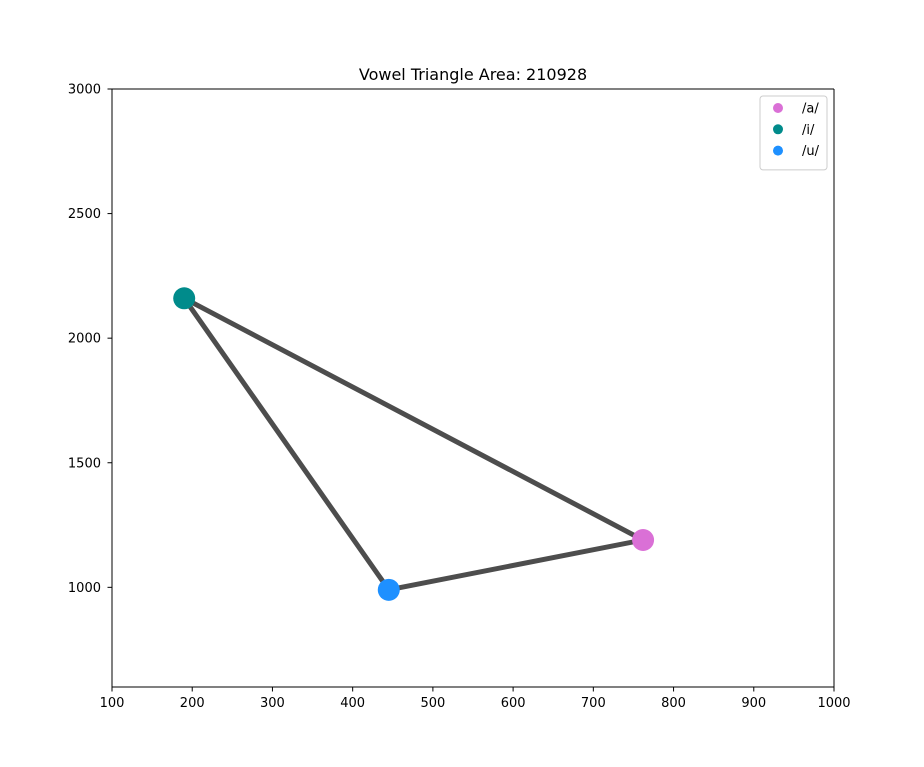 This screenshot has height=767, width=924. Describe the element at coordinates (84, 588) in the screenshot. I see `y-tick-label: 1000` at that location.